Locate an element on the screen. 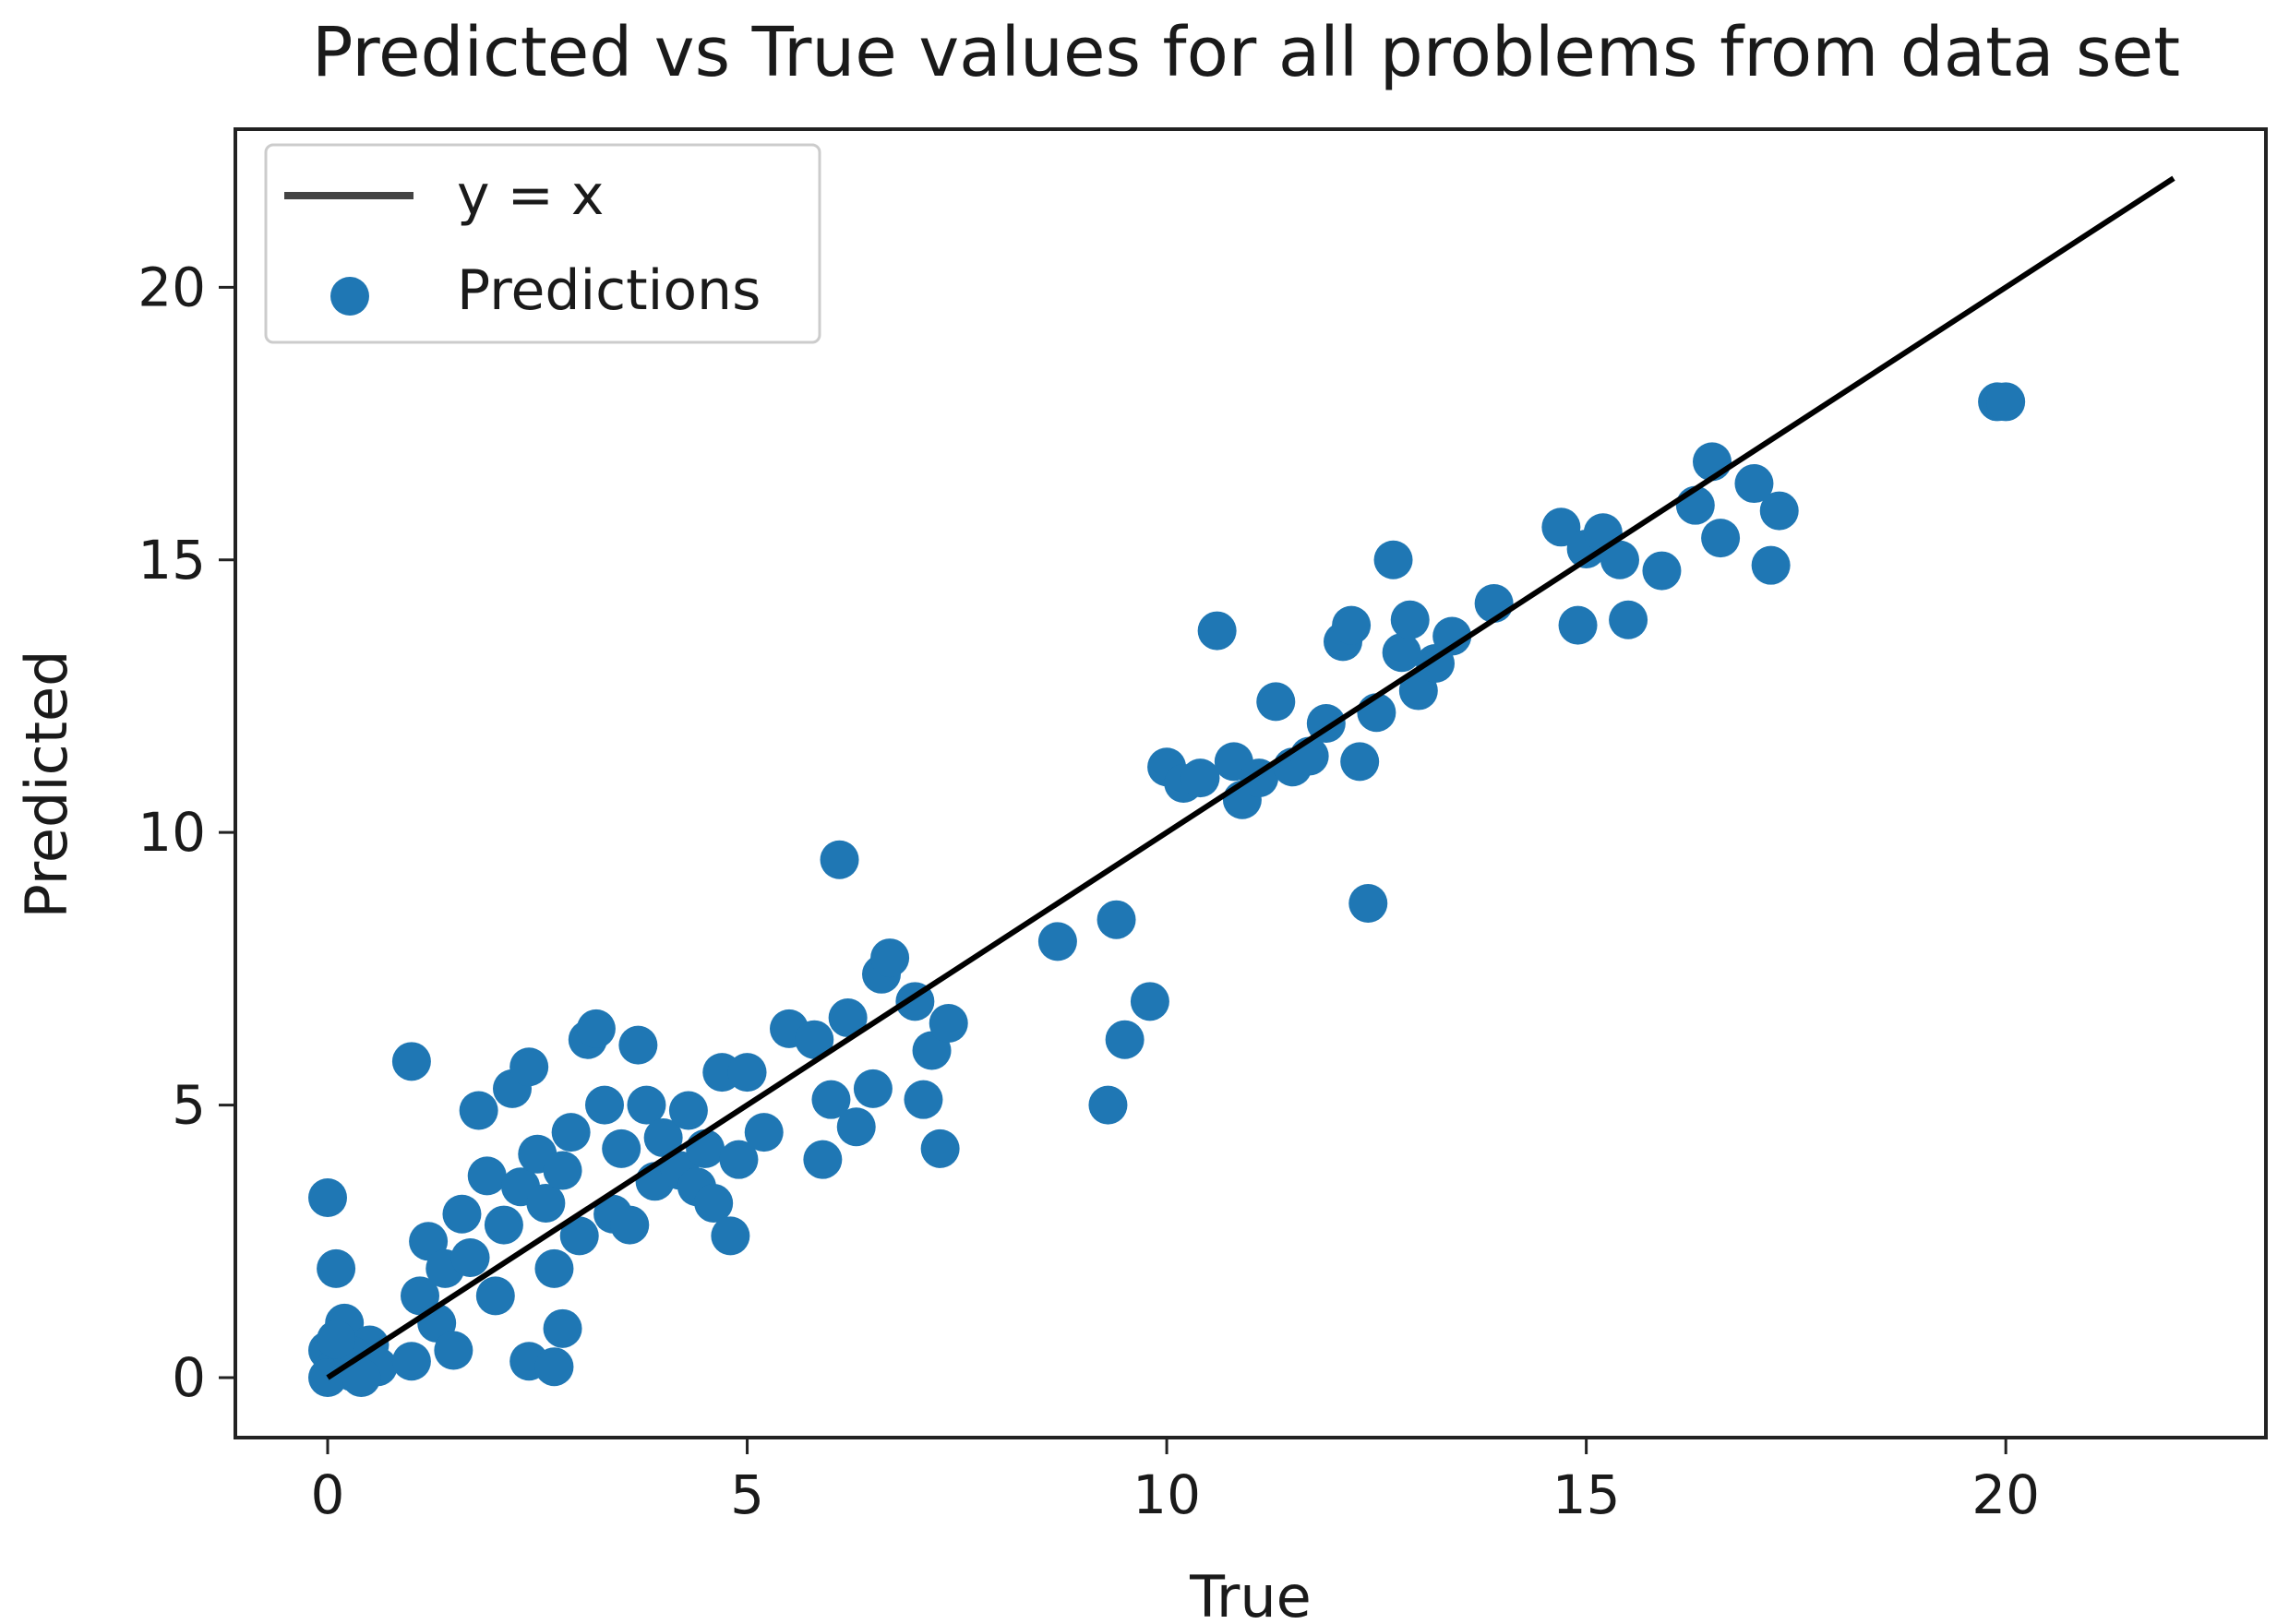 This screenshot has height=1624, width=2289. y-tick-label: 0 is located at coordinates (189, 1377).